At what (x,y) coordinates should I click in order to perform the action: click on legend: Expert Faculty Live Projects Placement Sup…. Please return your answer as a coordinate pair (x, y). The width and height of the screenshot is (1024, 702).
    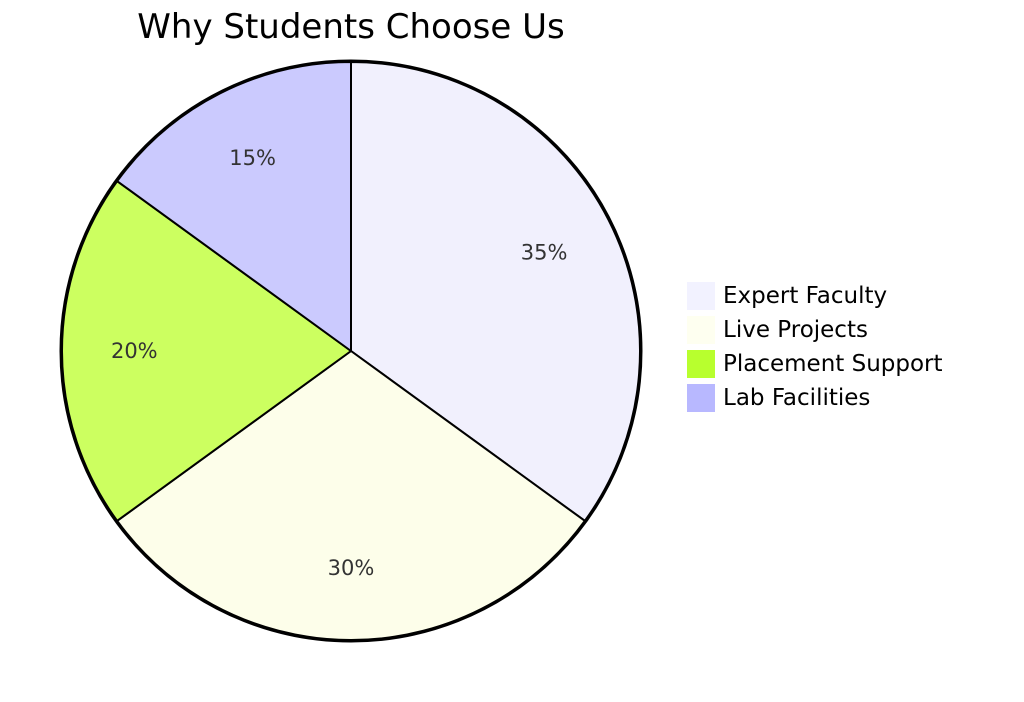
    Looking at the image, I should click on (815, 347).